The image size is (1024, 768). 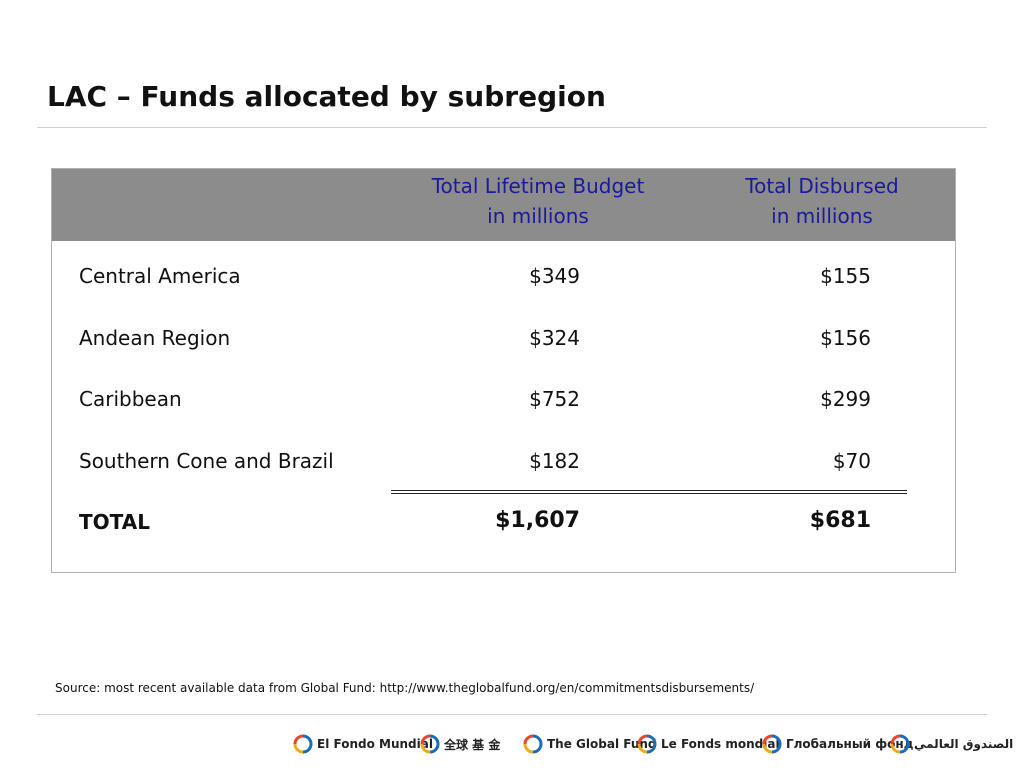 I want to click on cell-value: $752, so click(x=554, y=399).